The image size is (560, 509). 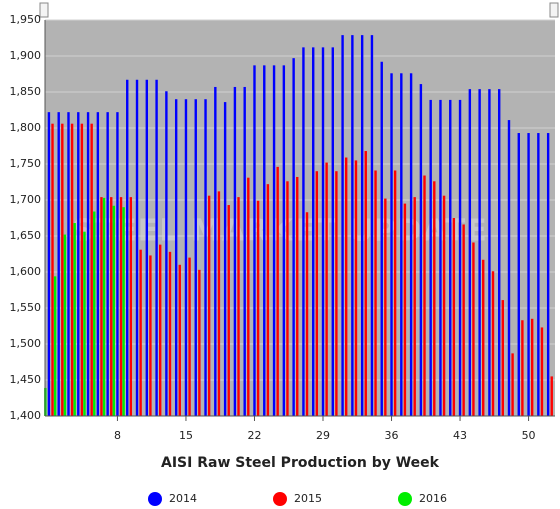 What do you see at coordinates (26, 307) in the screenshot?
I see `y-tick-label: 1,550` at bounding box center [26, 307].